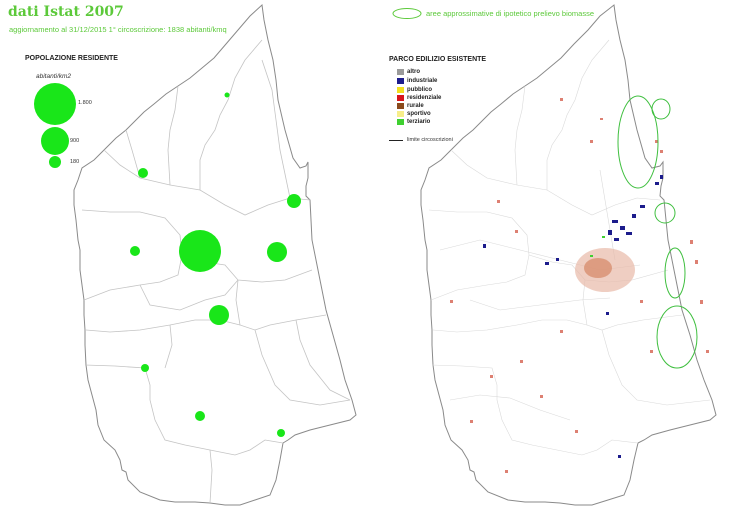  Describe the element at coordinates (438, 59) in the screenshot. I see `building-legend-heading: PARCO EDILIZIO ESISTENTE` at that location.